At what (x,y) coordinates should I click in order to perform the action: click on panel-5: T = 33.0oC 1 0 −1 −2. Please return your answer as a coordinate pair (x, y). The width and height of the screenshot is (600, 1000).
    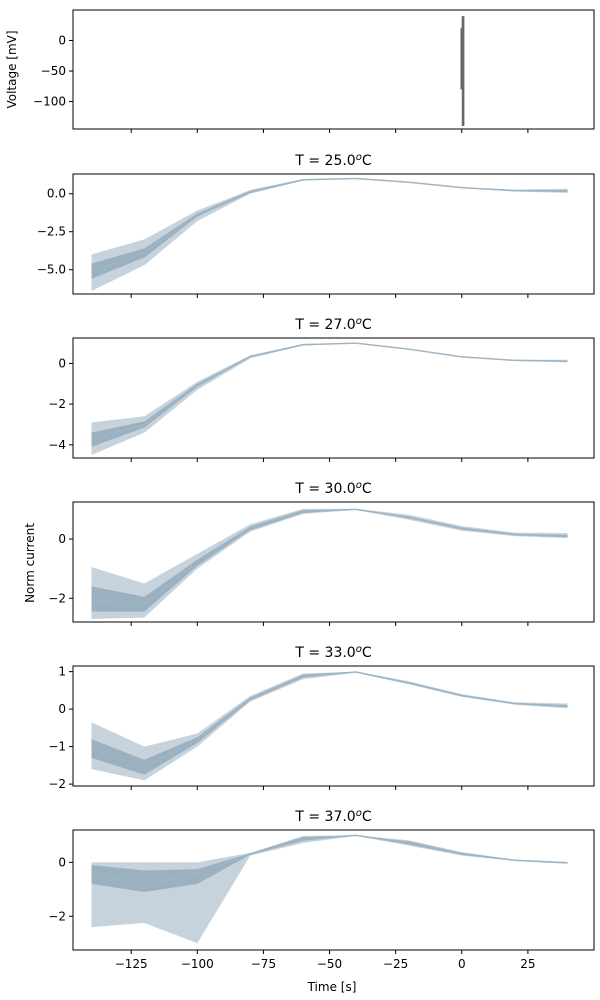
    Looking at the image, I should click on (321, 717).